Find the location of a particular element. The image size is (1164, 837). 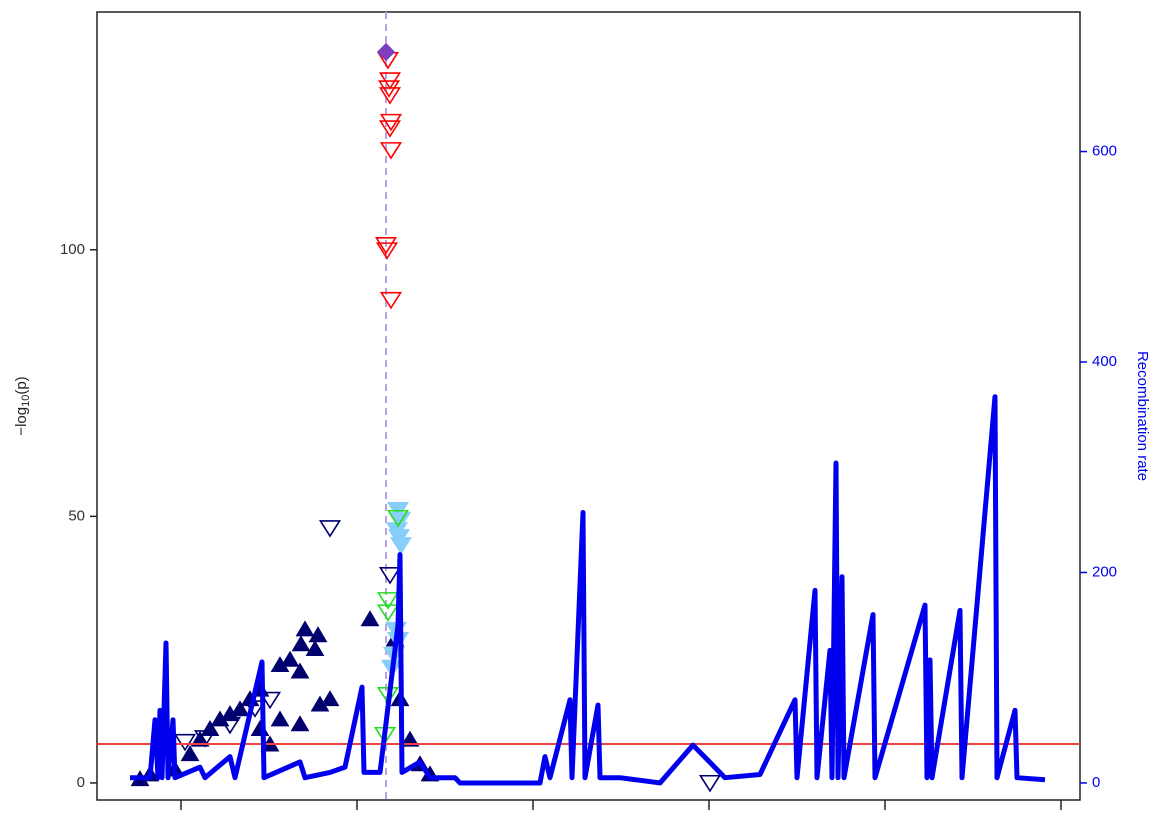

y-tick-label: 100 is located at coordinates (72, 249).